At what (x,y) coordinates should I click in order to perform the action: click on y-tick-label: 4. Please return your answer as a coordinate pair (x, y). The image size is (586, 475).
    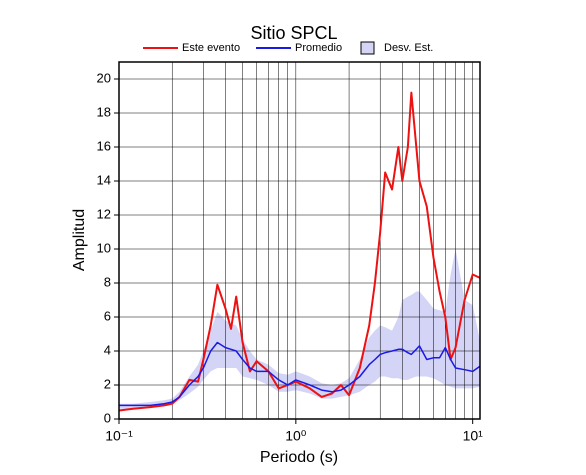
    Looking at the image, I should click on (107, 349).